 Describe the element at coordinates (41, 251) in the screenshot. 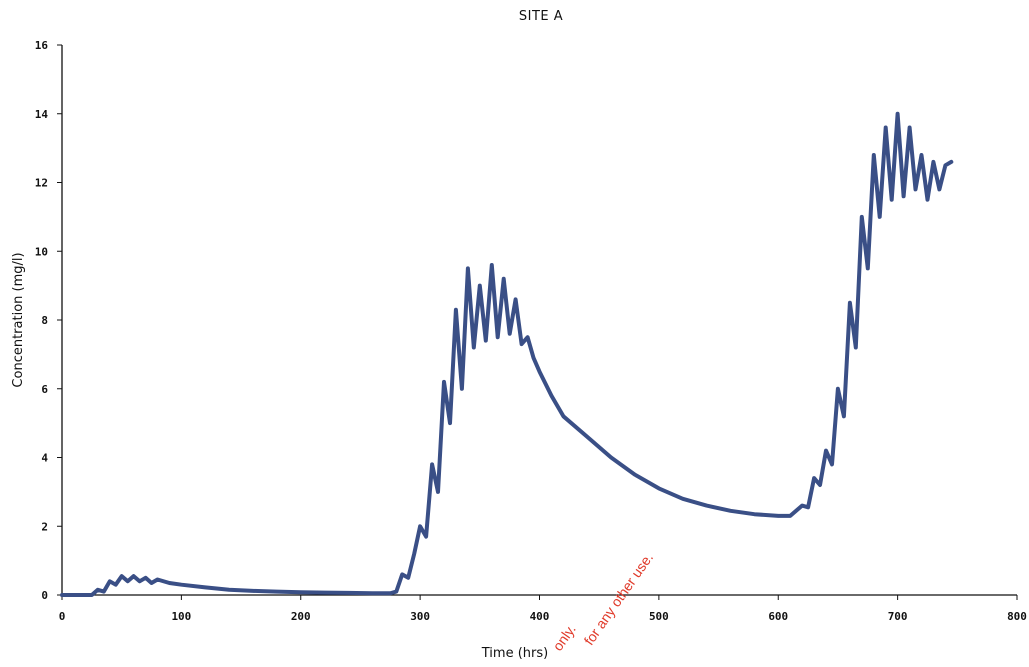

I see `y-tick-label: 10` at that location.